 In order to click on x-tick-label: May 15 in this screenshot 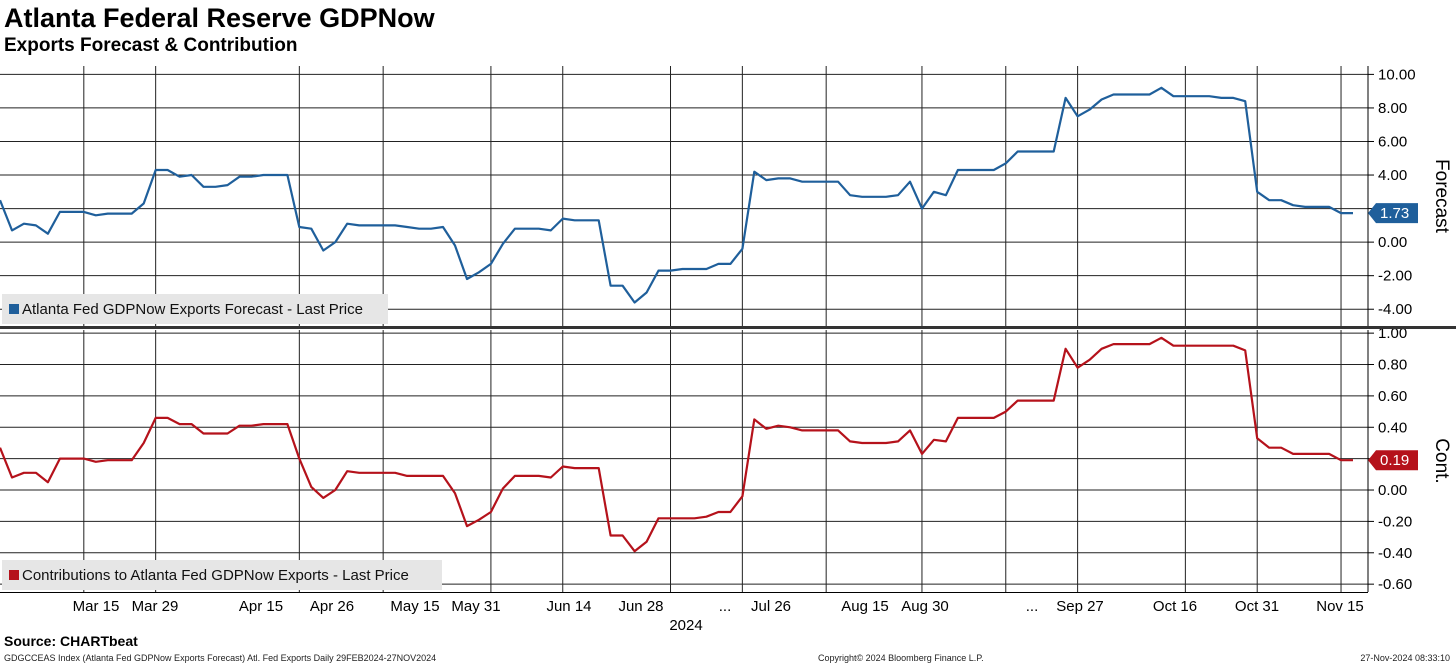, I will do `click(414, 606)`.